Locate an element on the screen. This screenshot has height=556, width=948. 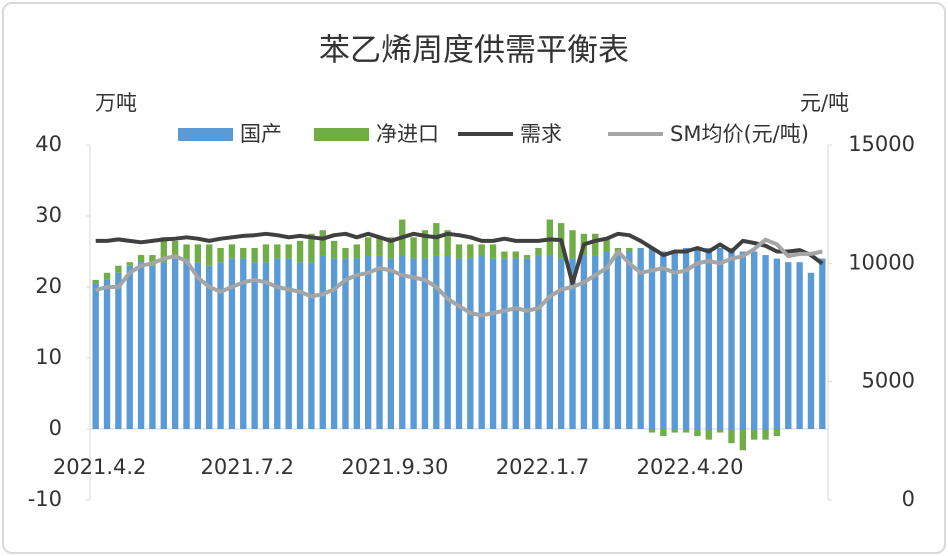
x-tick-label: 2021.9.30 is located at coordinates (394, 467).